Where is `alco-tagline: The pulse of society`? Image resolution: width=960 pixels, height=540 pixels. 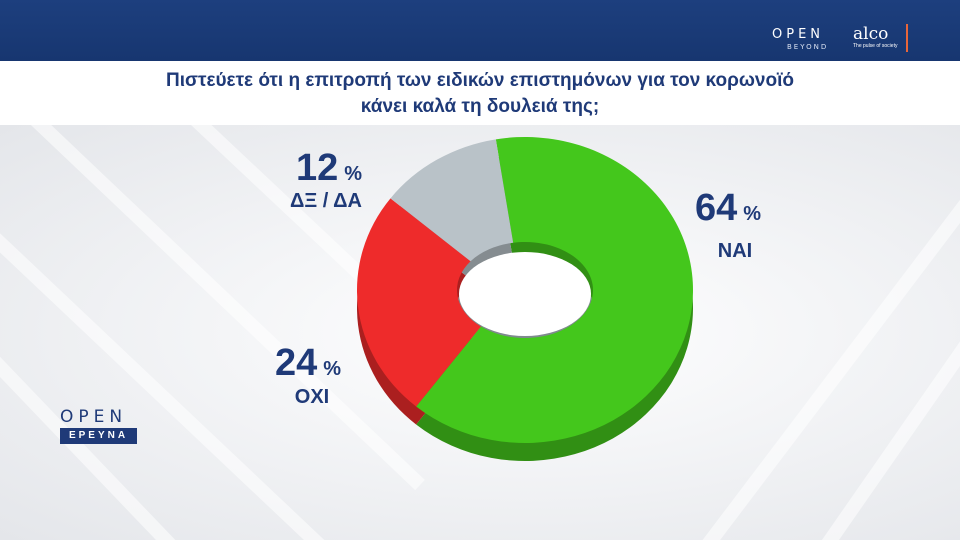 alco-tagline: The pulse of society is located at coordinates (875, 46).